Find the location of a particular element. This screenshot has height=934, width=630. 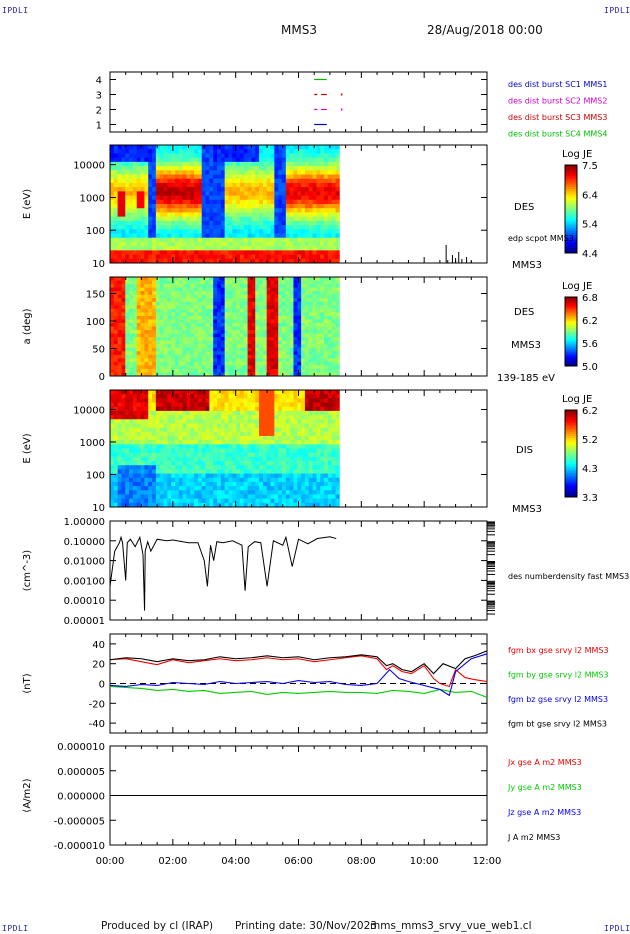

des-pitch-colorbar-step is located at coordinates (571, 339).